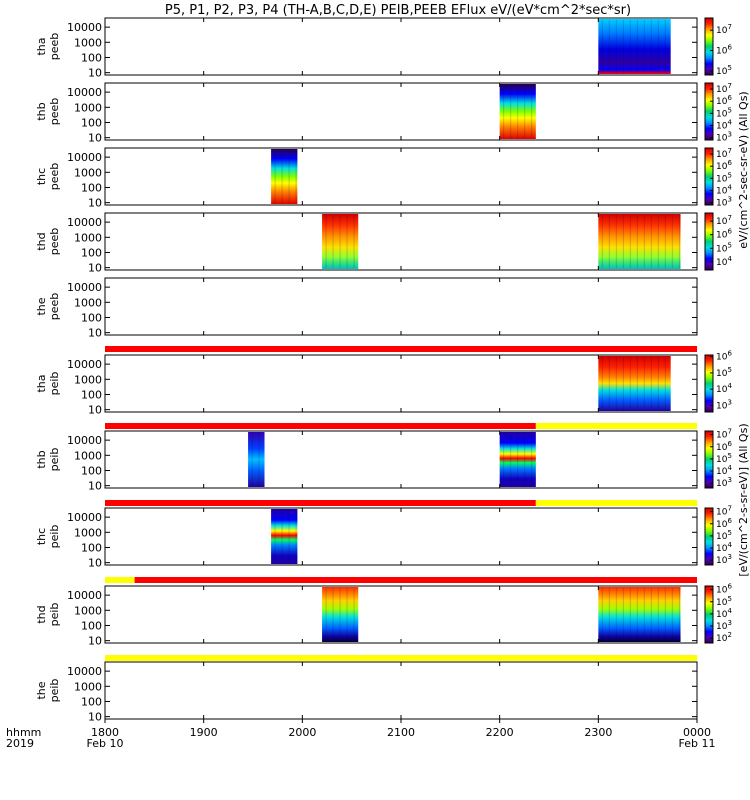  What do you see at coordinates (366, 243) in the screenshot?
I see `panel-thd-peeb: 10 100 1000 10000 thd peeb` at bounding box center [366, 243].